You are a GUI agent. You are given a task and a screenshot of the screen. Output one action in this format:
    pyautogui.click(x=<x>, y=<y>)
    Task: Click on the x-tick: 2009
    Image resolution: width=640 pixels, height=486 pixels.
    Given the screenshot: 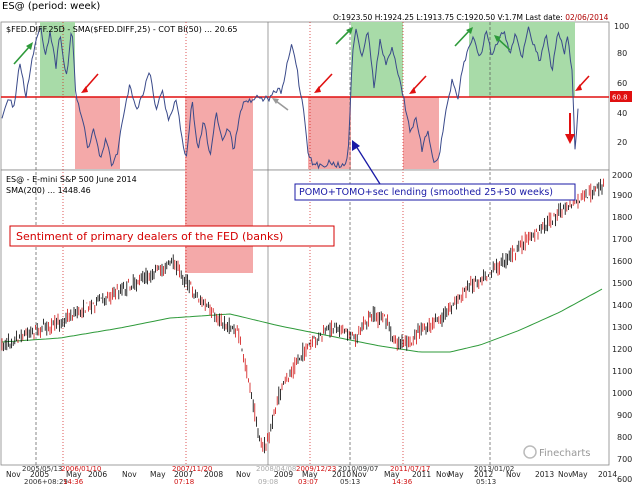 What is the action you would take?
    pyautogui.click(x=283, y=474)
    